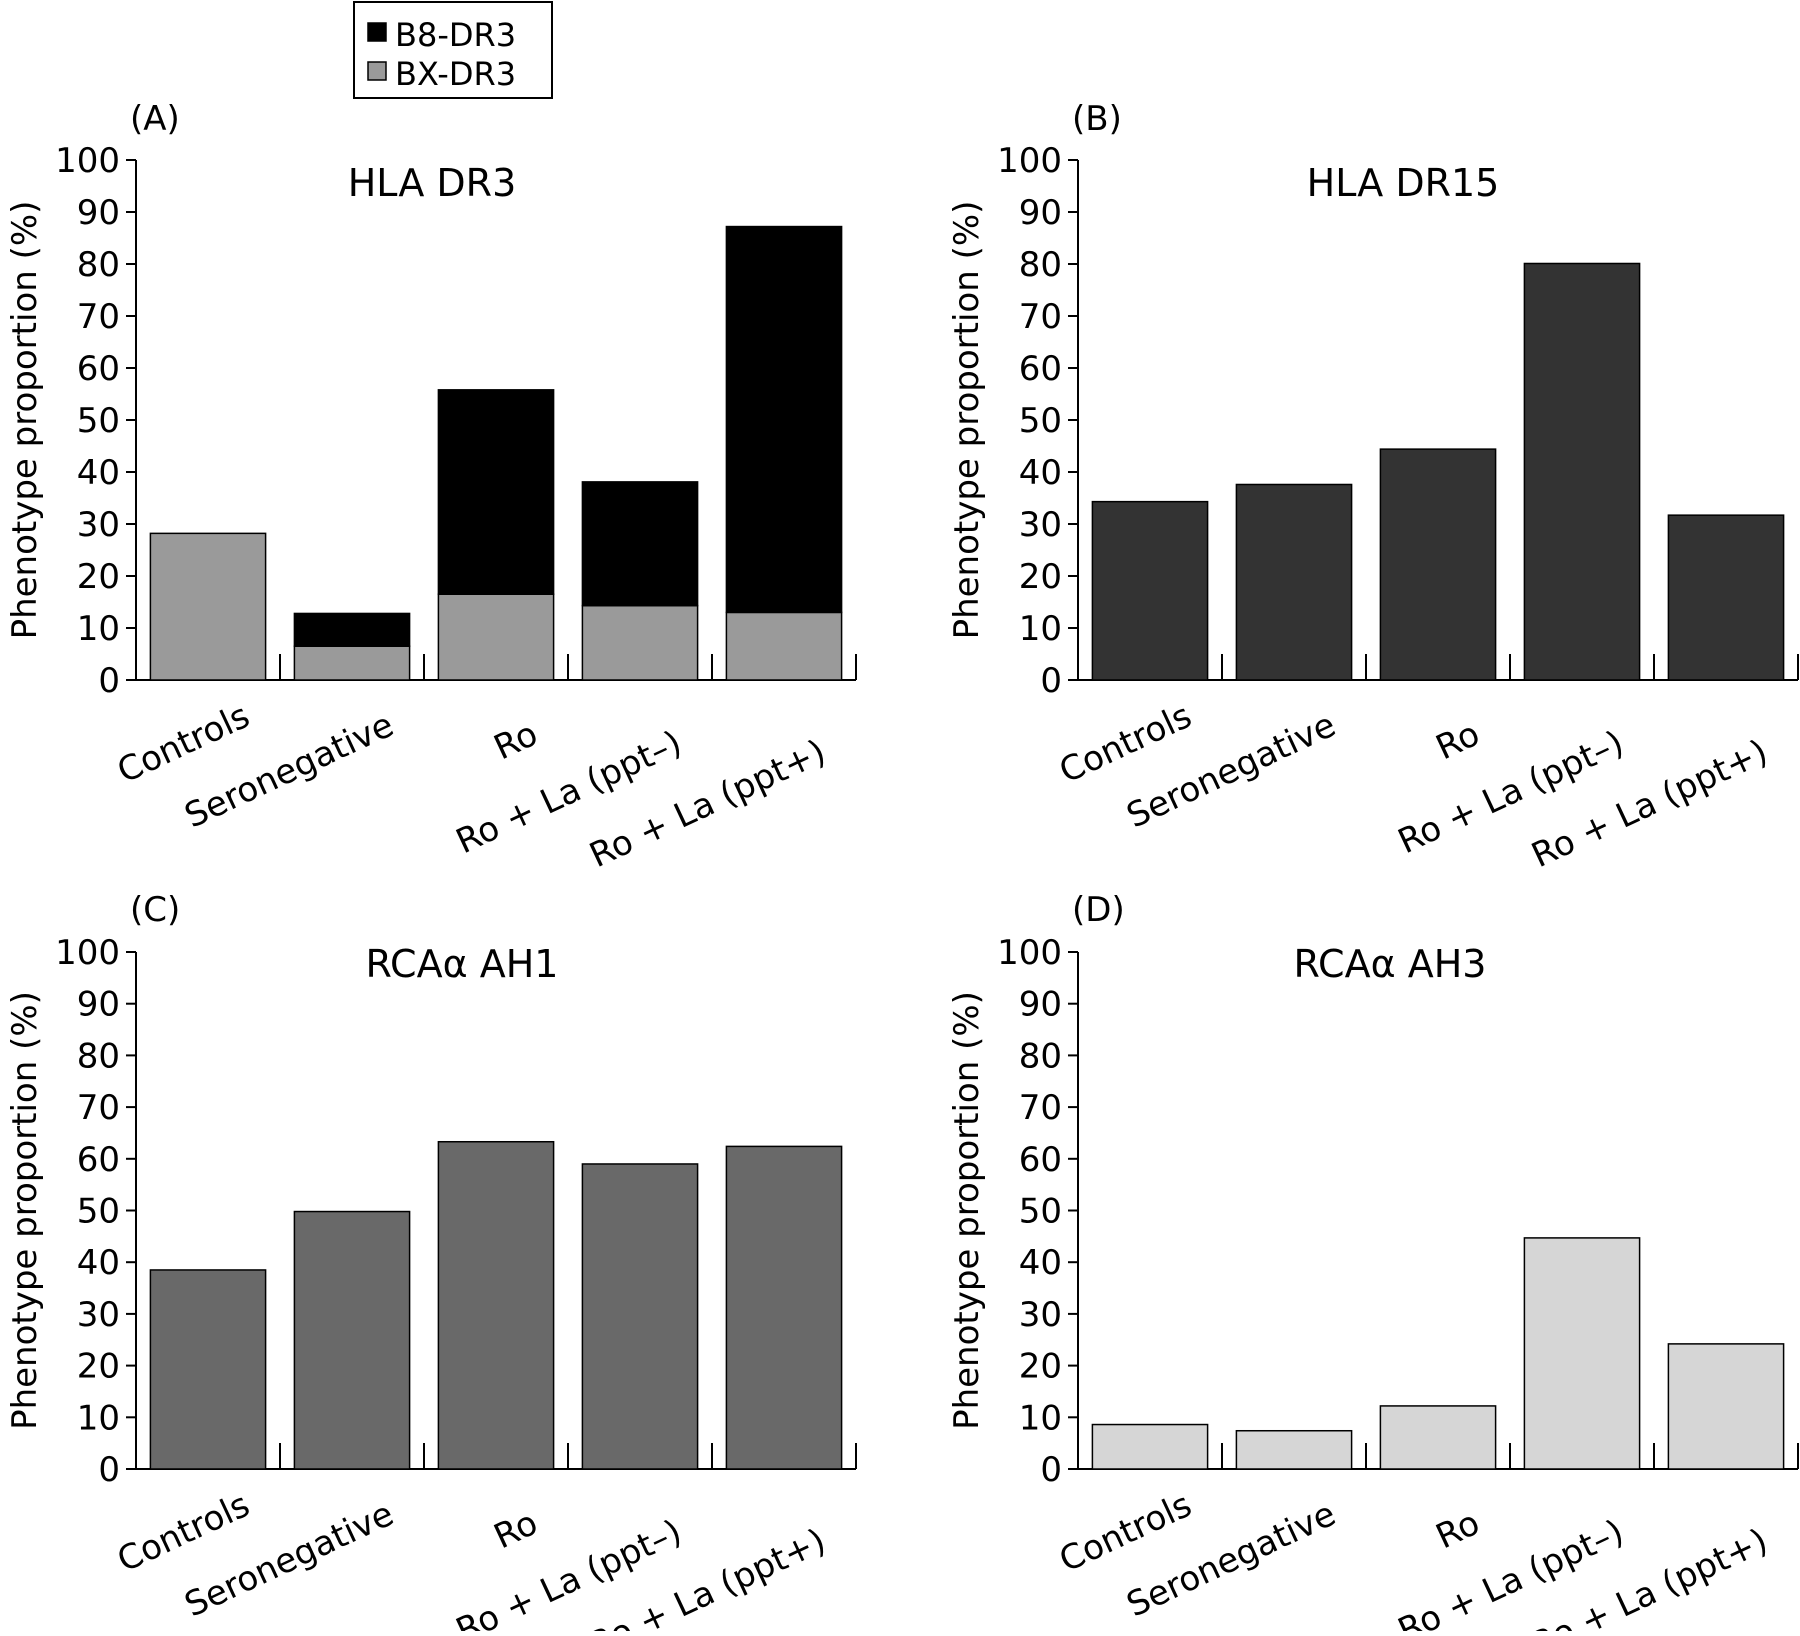 Image resolution: width=1800 pixels, height=1636 pixels. Describe the element at coordinates (455, 74) in the screenshot. I see `legend-label-bx-dr3: BX-DR3` at that location.